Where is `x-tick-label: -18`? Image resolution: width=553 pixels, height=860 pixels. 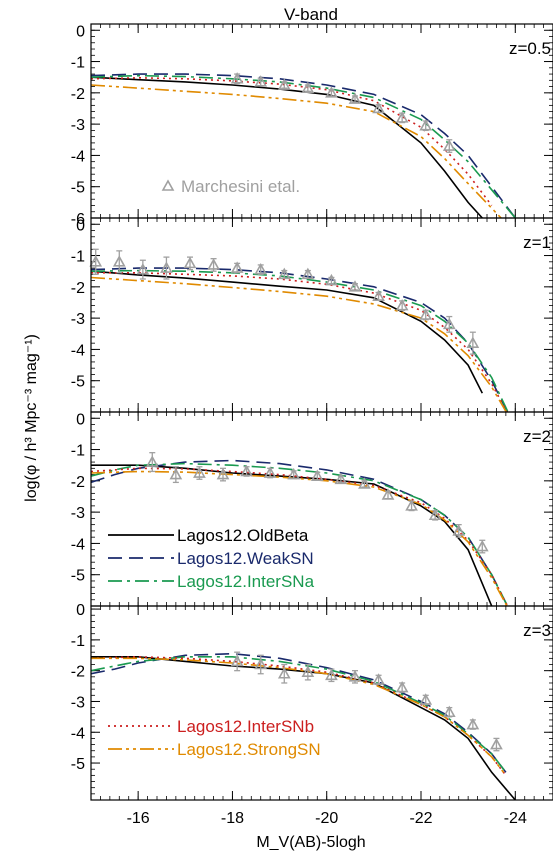
x-tick-label: -18 is located at coordinates (232, 818).